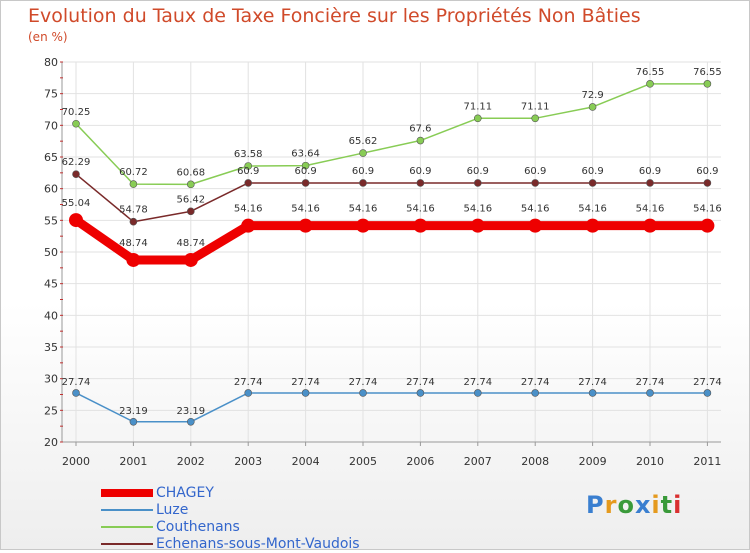 This screenshot has height=553, width=750. What do you see at coordinates (248, 461) in the screenshot?
I see `x-tick-label: 2003` at bounding box center [248, 461].